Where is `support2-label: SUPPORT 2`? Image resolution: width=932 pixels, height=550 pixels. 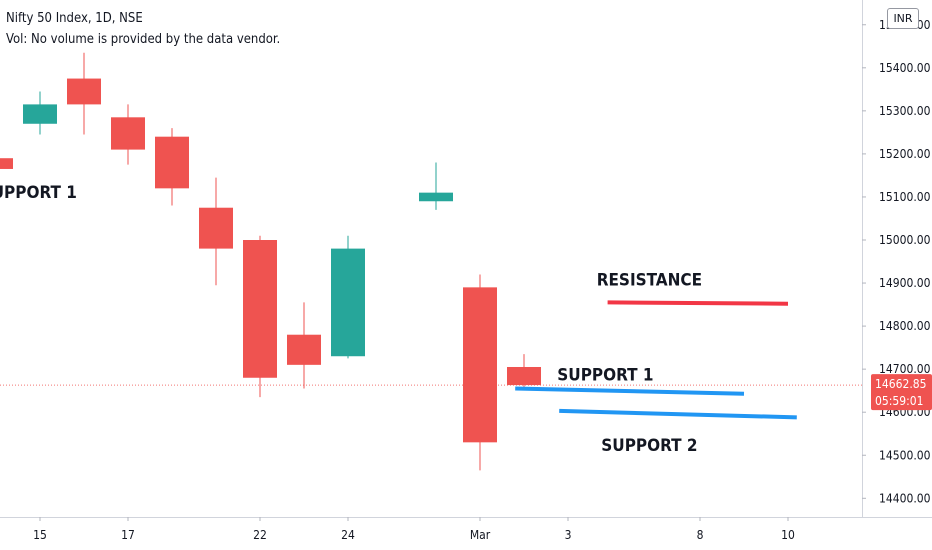
support2-label: SUPPORT 2 is located at coordinates (649, 446).